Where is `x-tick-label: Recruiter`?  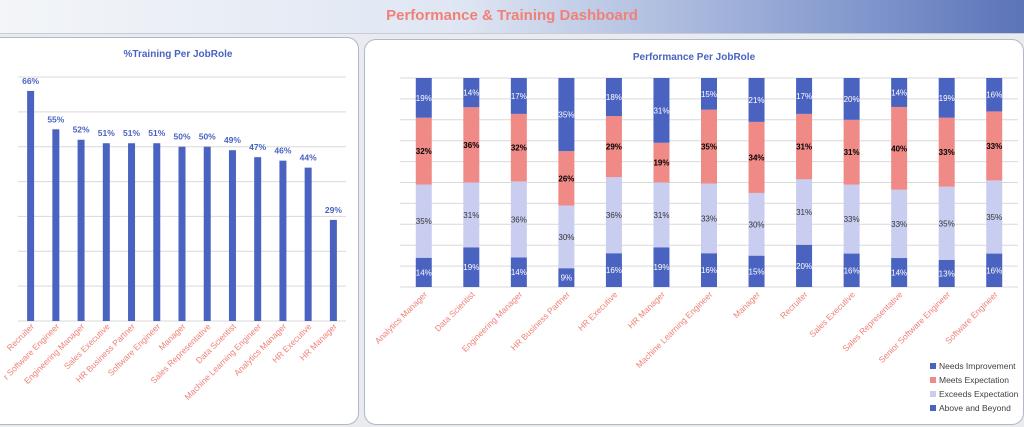 x-tick-label: Recruiter is located at coordinates (794, 305).